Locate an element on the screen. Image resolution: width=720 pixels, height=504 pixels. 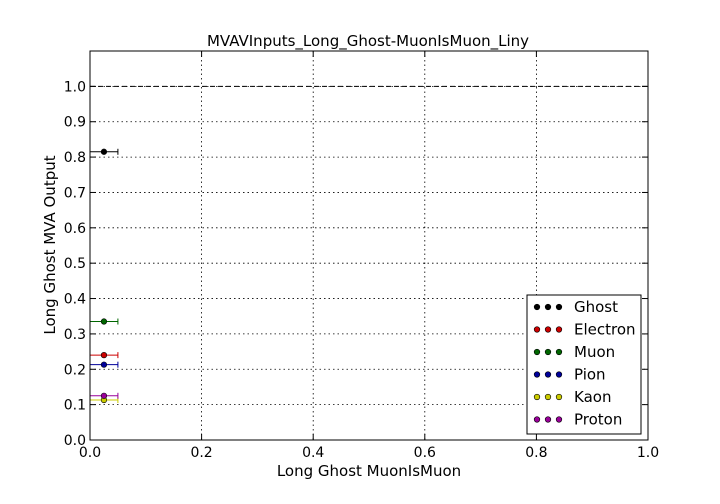
y-tick-label: 0.4 is located at coordinates (75, 300).